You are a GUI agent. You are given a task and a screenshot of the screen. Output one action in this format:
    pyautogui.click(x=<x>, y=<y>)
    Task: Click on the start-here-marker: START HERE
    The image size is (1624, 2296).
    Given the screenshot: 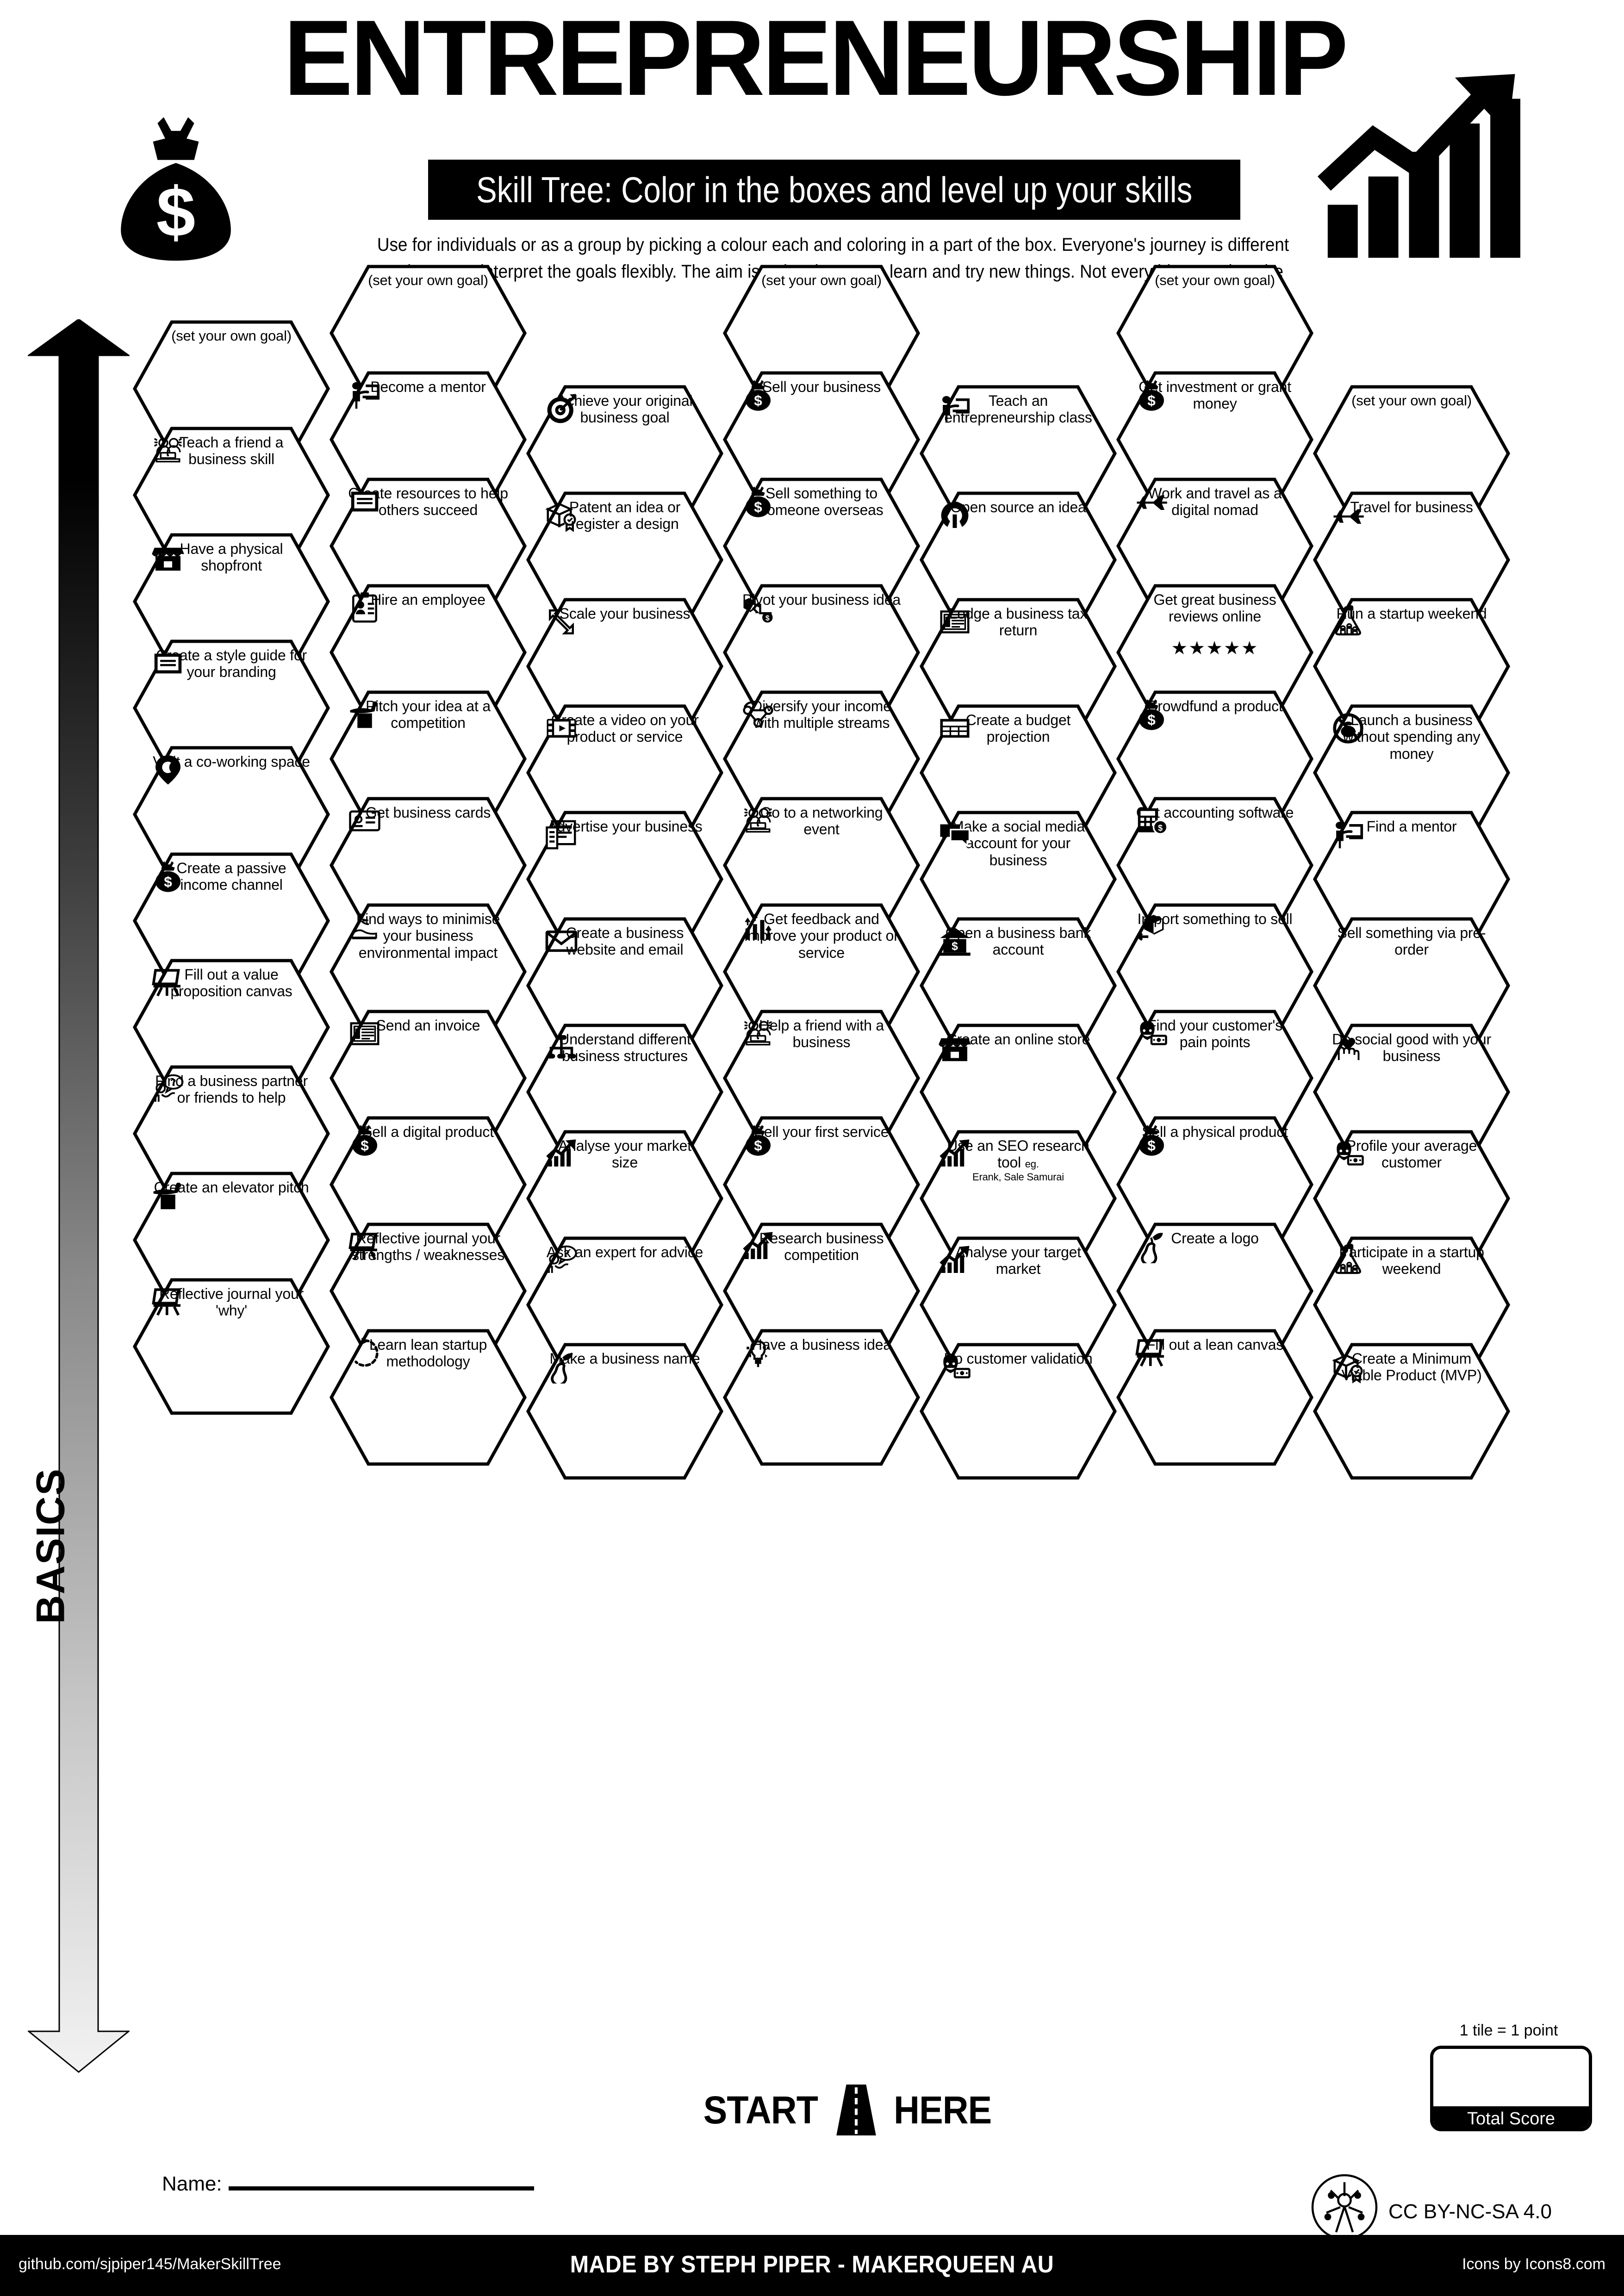 What is the action you would take?
    pyautogui.click(x=847, y=2110)
    